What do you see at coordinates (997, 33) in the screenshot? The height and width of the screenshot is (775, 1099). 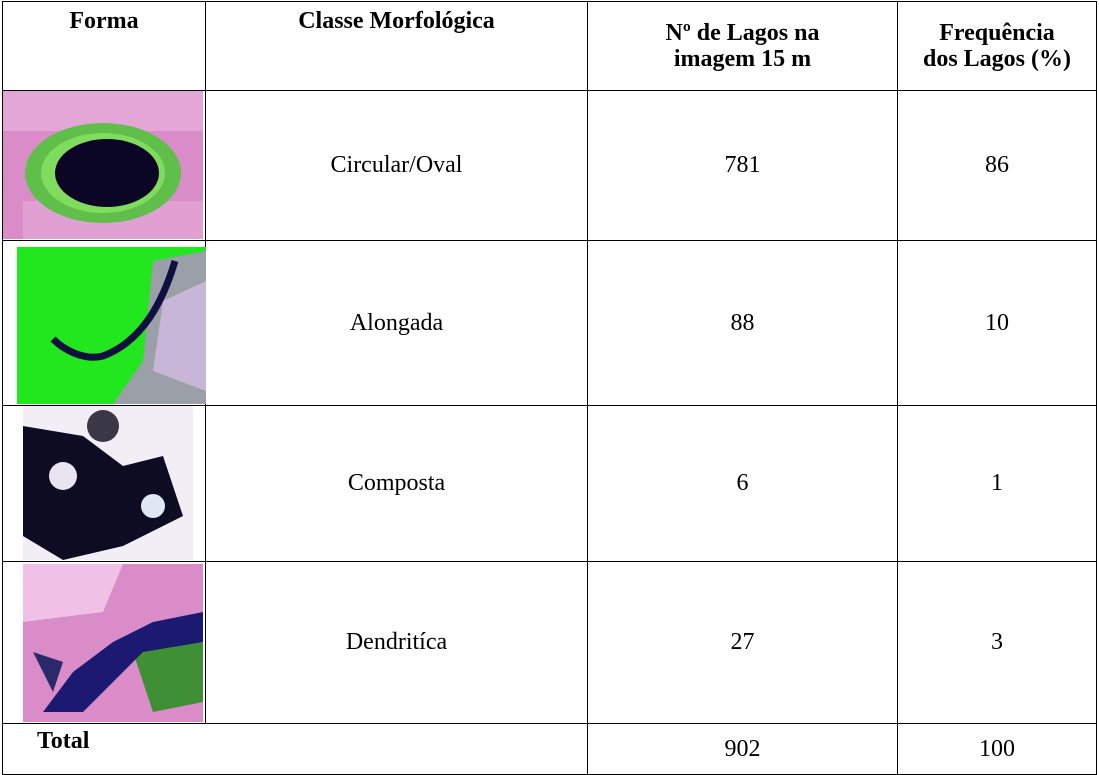 I see `header-line: Frequência` at bounding box center [997, 33].